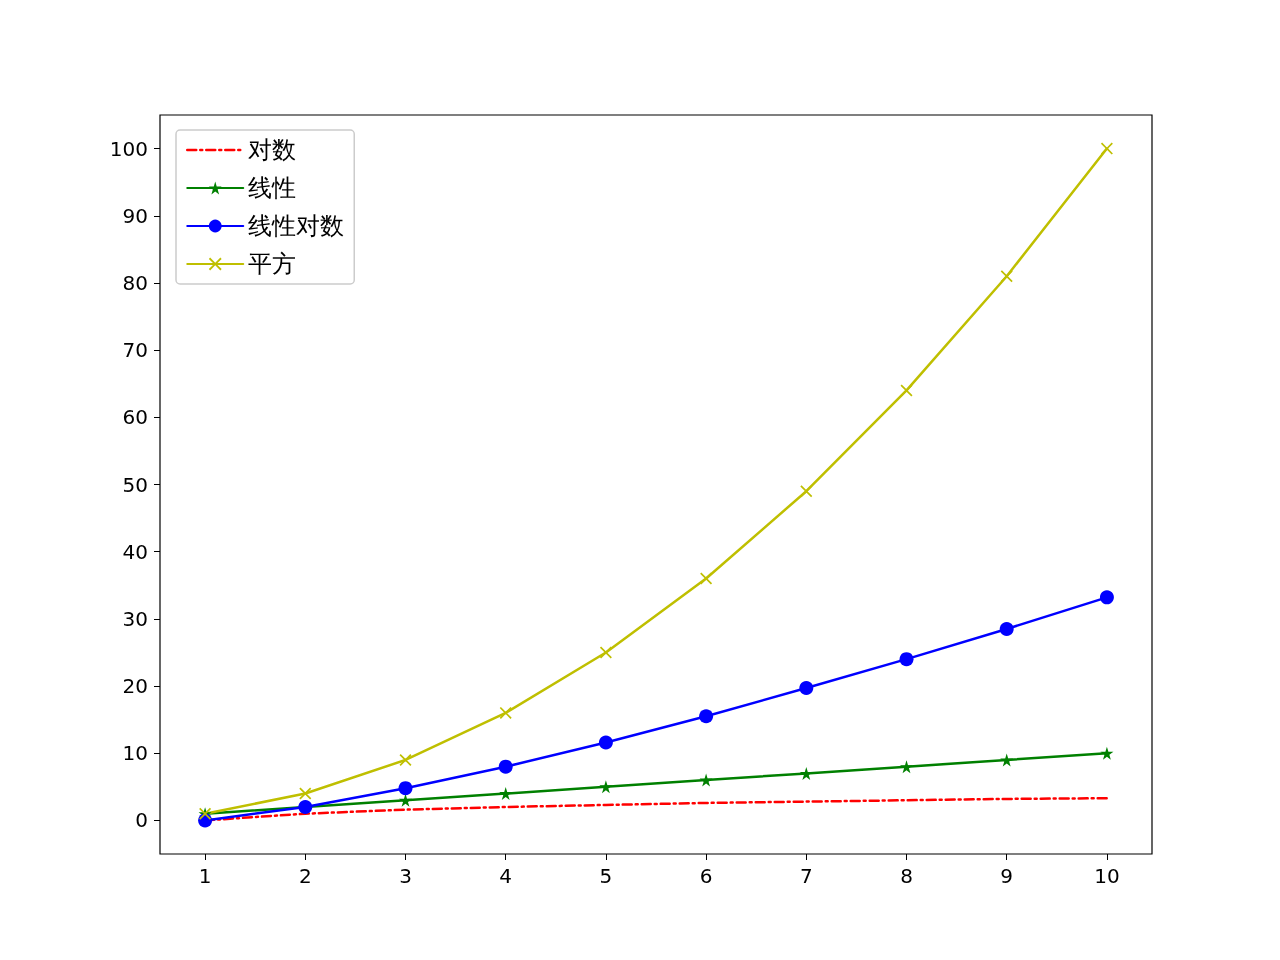  I want to click on y-tick-label: 50, so click(135, 484).